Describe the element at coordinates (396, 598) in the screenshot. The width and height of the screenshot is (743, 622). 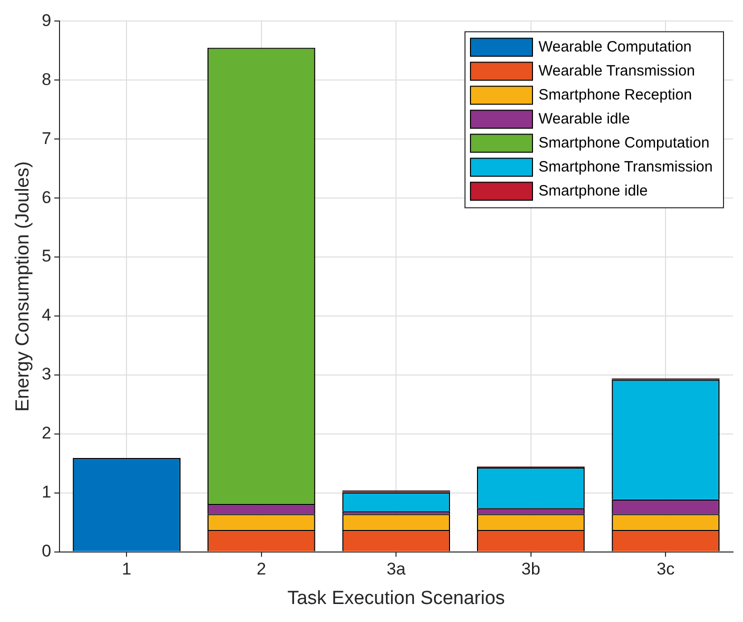
I see `x-axis-title: Task Execution Scenarios` at that location.